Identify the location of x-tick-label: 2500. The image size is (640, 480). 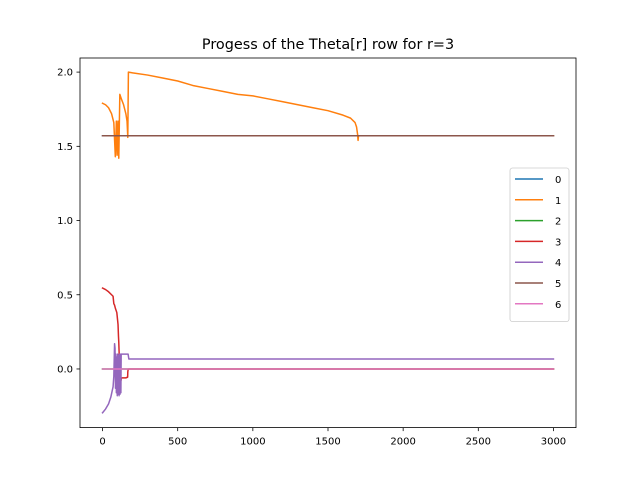
(478, 442).